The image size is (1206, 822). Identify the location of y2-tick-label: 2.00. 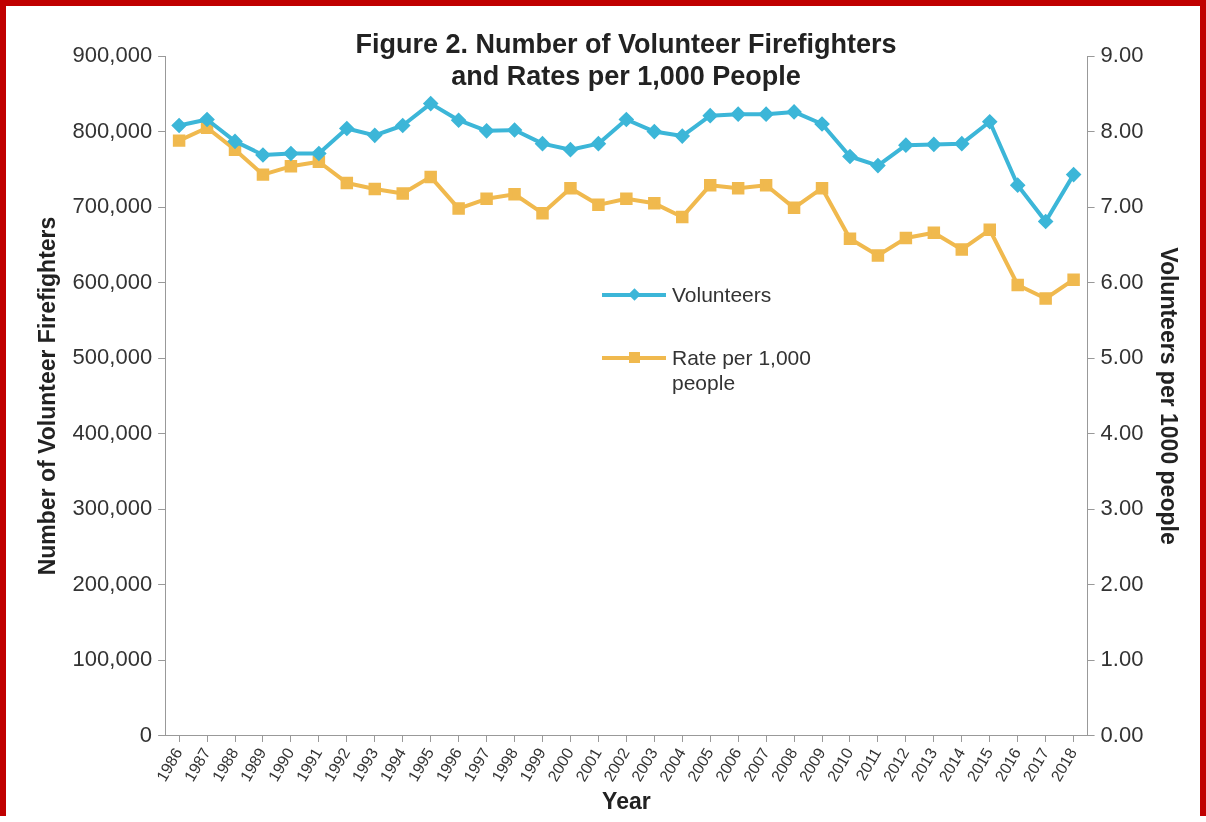
(1122, 583).